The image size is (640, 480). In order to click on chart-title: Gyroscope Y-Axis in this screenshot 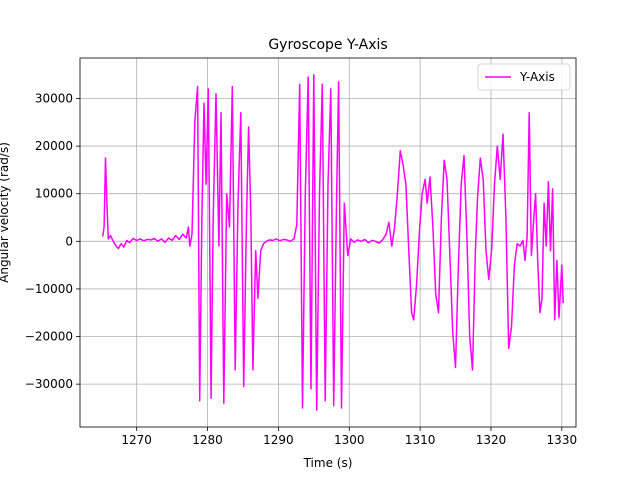, I will do `click(327, 45)`.